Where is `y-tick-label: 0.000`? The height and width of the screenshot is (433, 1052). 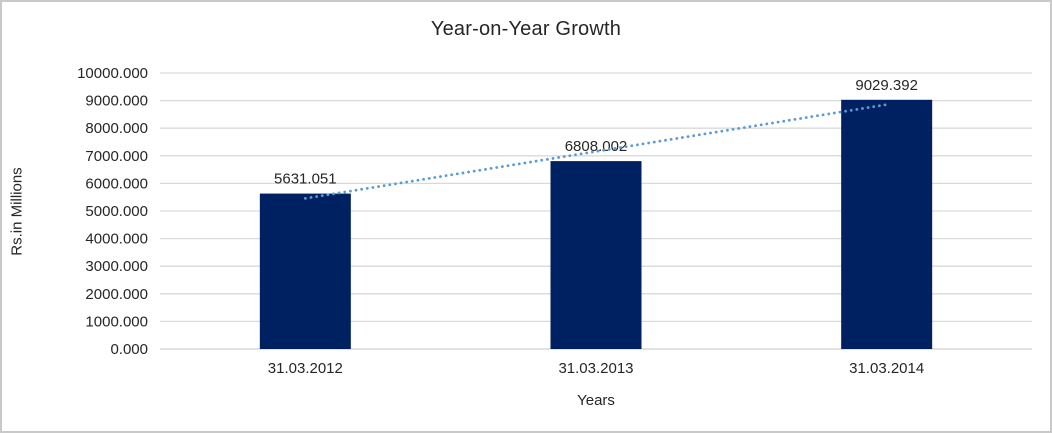 y-tick-label: 0.000 is located at coordinates (129, 349).